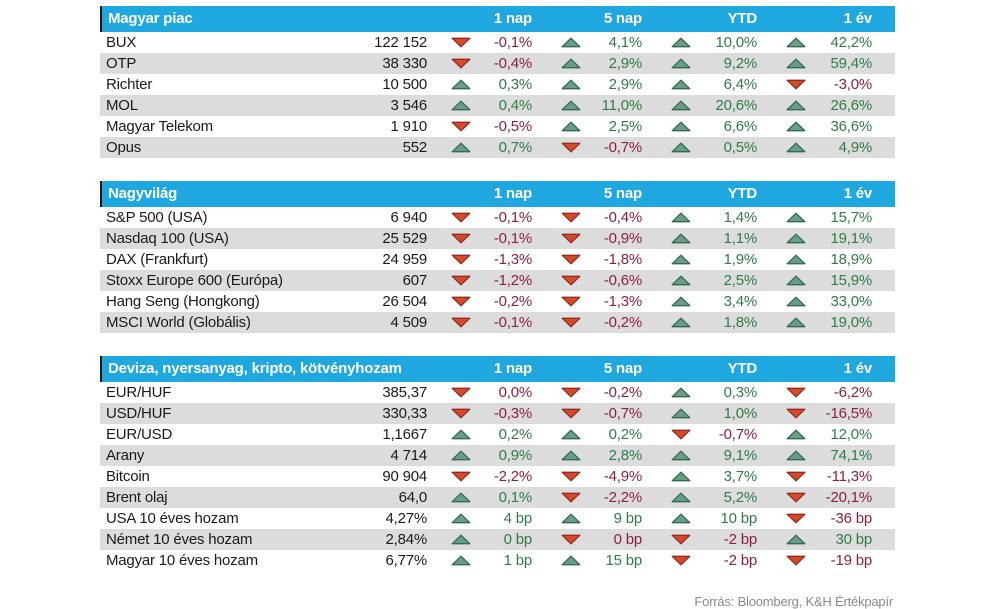 The width and height of the screenshot is (1000, 609). Describe the element at coordinates (512, 259) in the screenshot. I see `change-value: -1,3%` at that location.